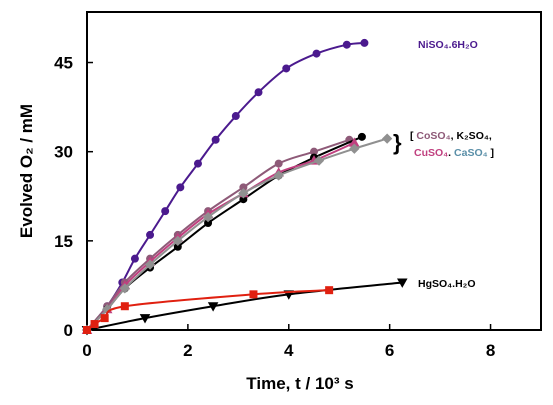 The image size is (553, 405). Describe the element at coordinates (448, 45) in the screenshot. I see `annotation-niso4: NiSO₄.6H₂O` at that location.